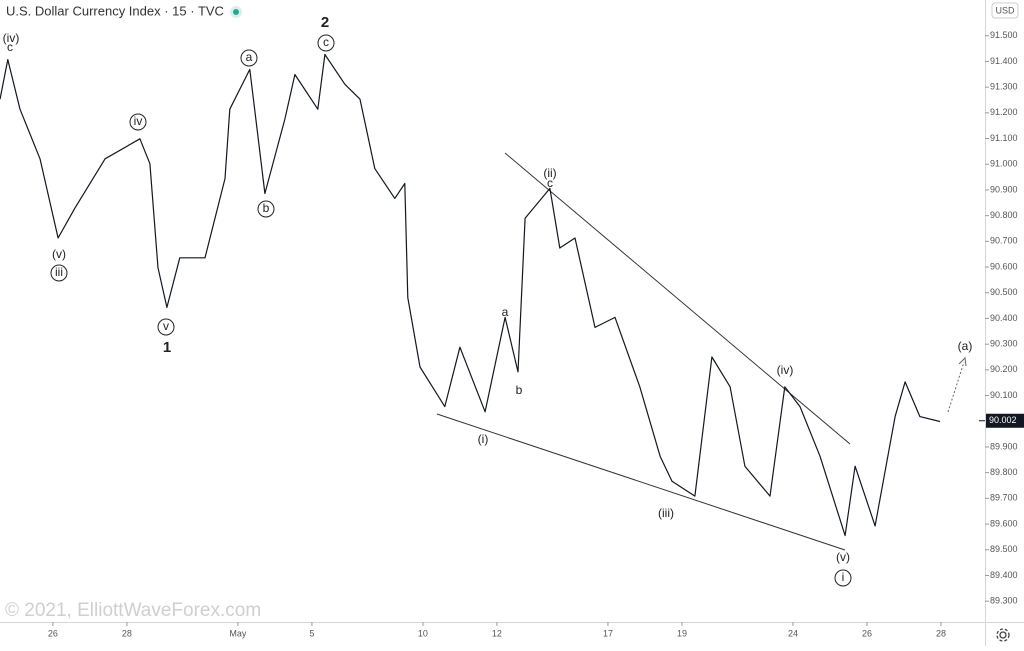 This screenshot has width=1024, height=651. What do you see at coordinates (666, 513) in the screenshot?
I see `wave-label: (iii)` at bounding box center [666, 513].